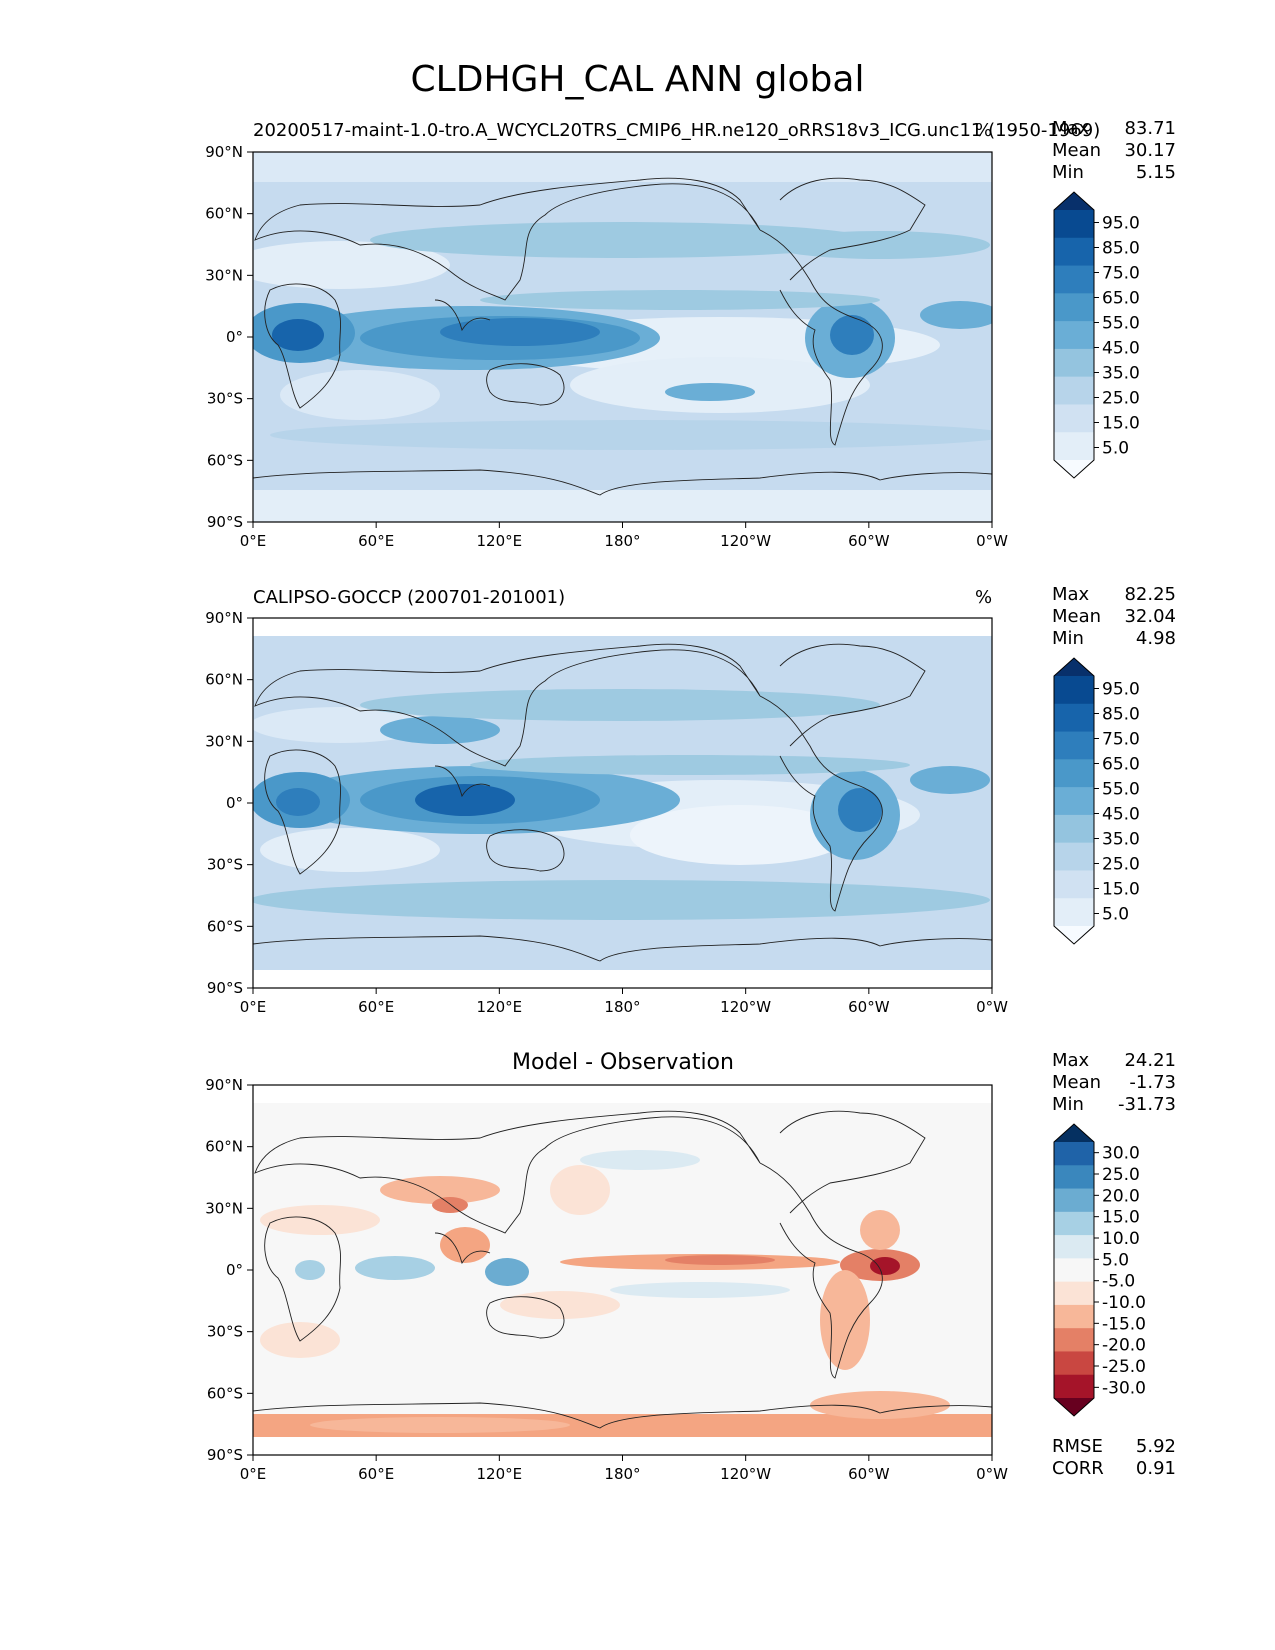  Describe the element at coordinates (1121, 374) in the screenshot. I see `colorbar-tick-label: 35.0` at that location.